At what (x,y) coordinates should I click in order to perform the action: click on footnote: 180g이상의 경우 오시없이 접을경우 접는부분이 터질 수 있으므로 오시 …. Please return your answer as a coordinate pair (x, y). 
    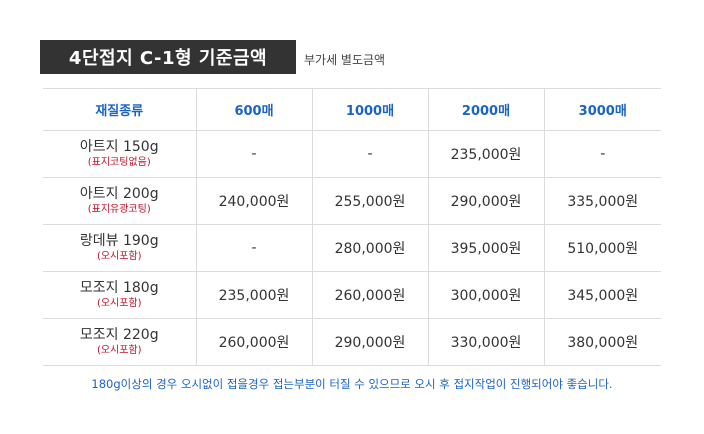
    Looking at the image, I should click on (352, 384).